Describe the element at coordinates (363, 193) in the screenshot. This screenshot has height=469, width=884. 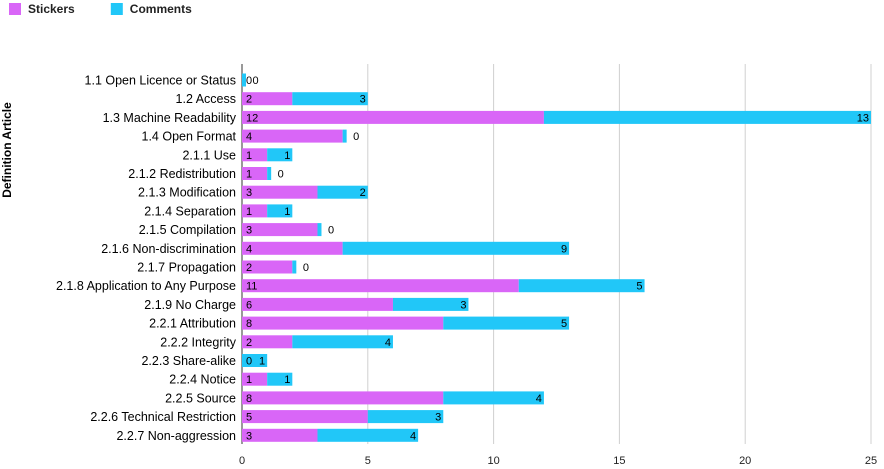
I see `bar-label-comments-2-1-3-modification: 2` at that location.